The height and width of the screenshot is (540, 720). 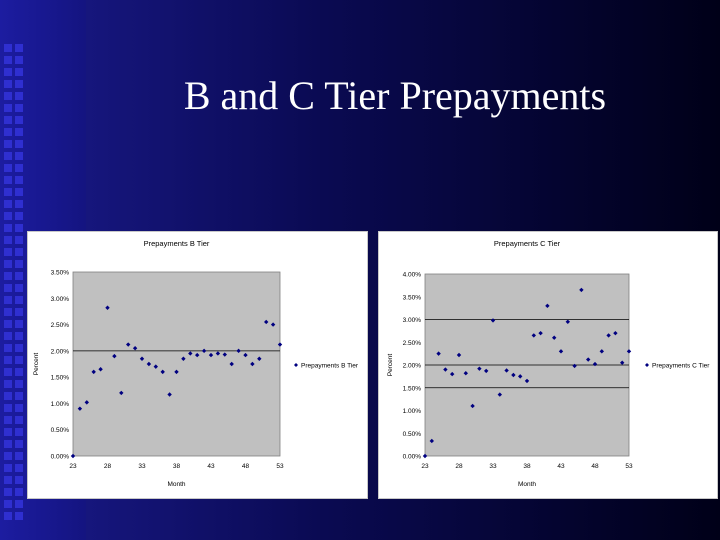 I want to click on y-tick-label: 2.50%, so click(x=412, y=343).